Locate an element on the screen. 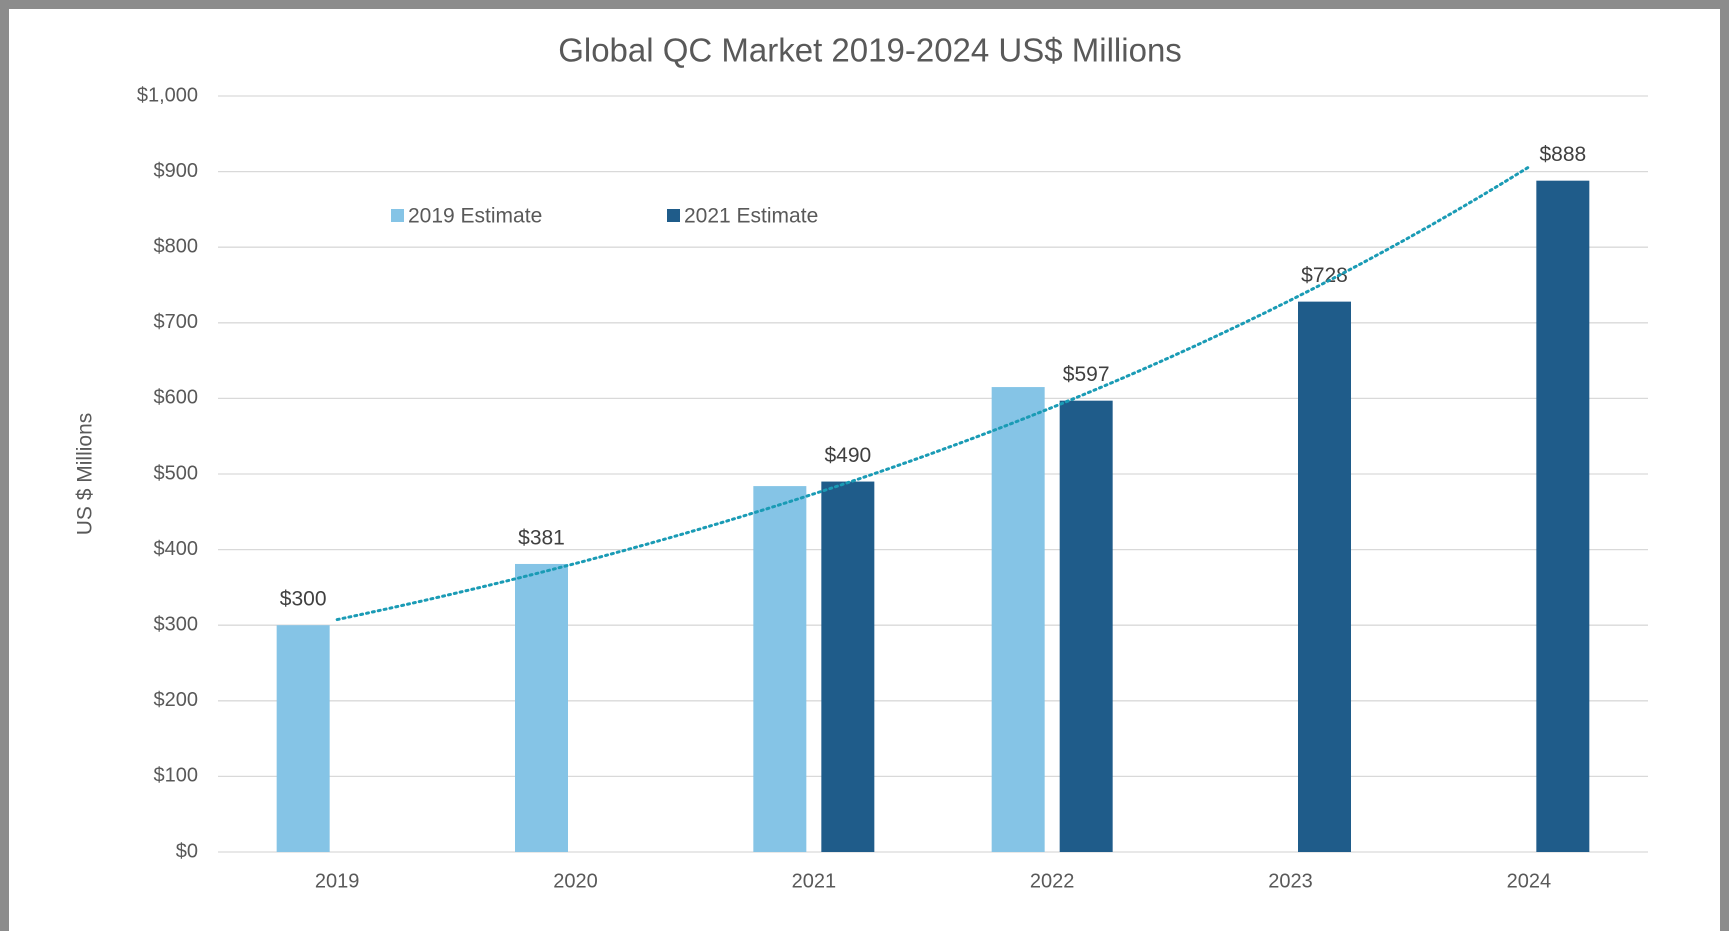 This screenshot has height=931, width=1729. y-tick-label: $100 is located at coordinates (176, 776).